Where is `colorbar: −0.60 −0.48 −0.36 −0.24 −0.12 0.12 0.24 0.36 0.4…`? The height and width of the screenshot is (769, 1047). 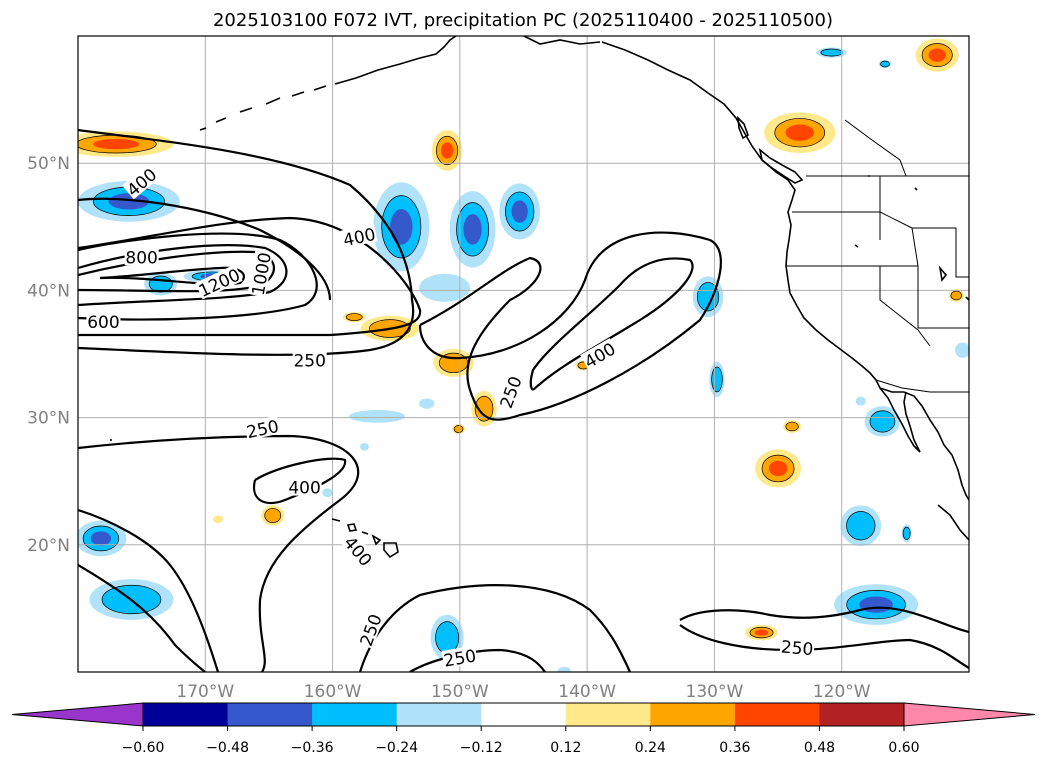 colorbar: −0.60 −0.48 −0.36 −0.24 −0.12 0.12 0.24 0.36 0.4… is located at coordinates (523, 729).